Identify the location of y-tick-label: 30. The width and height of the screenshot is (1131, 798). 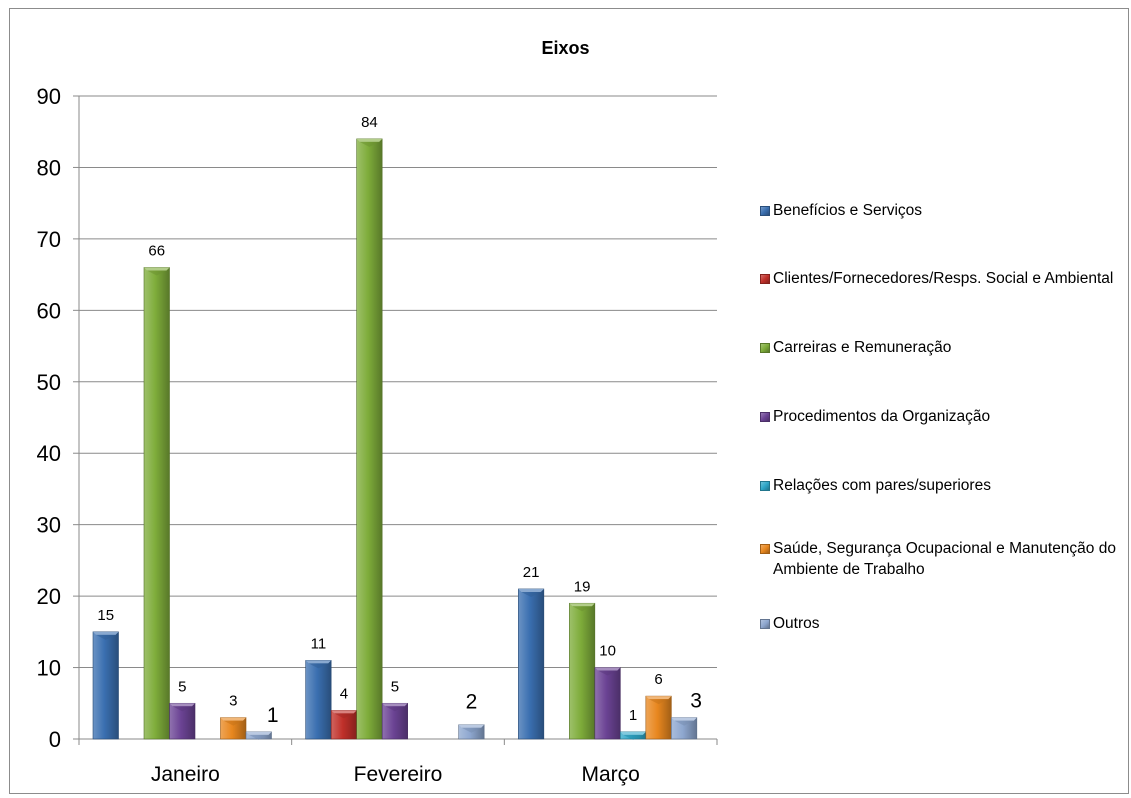
(49, 525).